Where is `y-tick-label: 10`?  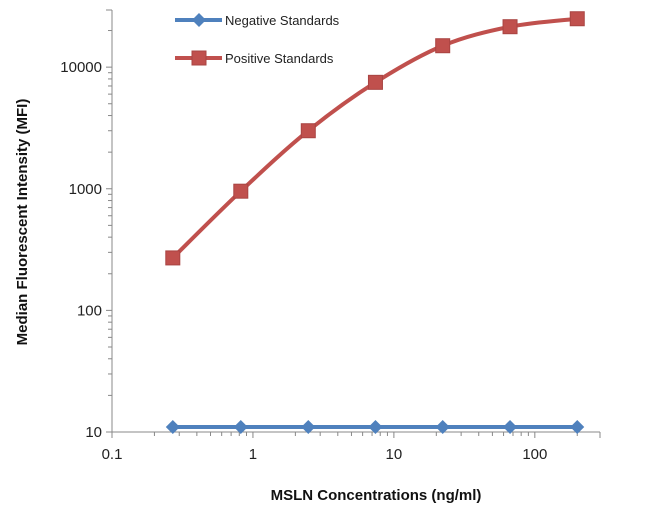 y-tick-label: 10 is located at coordinates (93, 432).